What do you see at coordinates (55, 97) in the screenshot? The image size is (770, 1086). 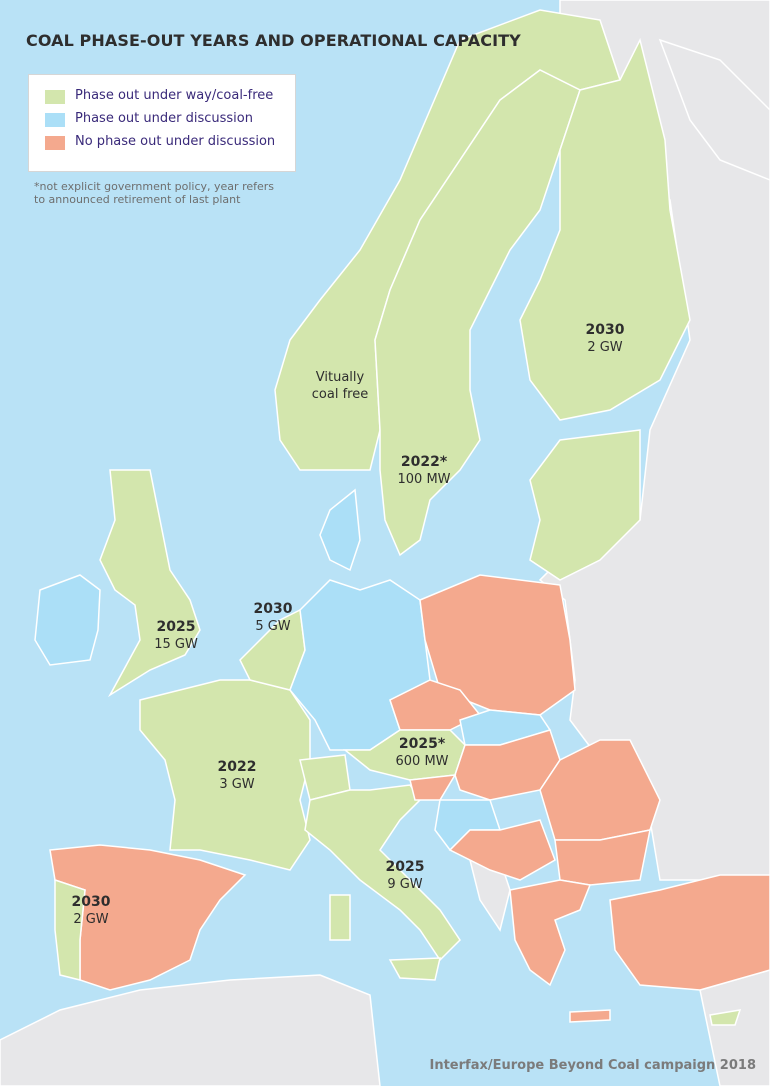 I see `legend-swatch-green` at bounding box center [55, 97].